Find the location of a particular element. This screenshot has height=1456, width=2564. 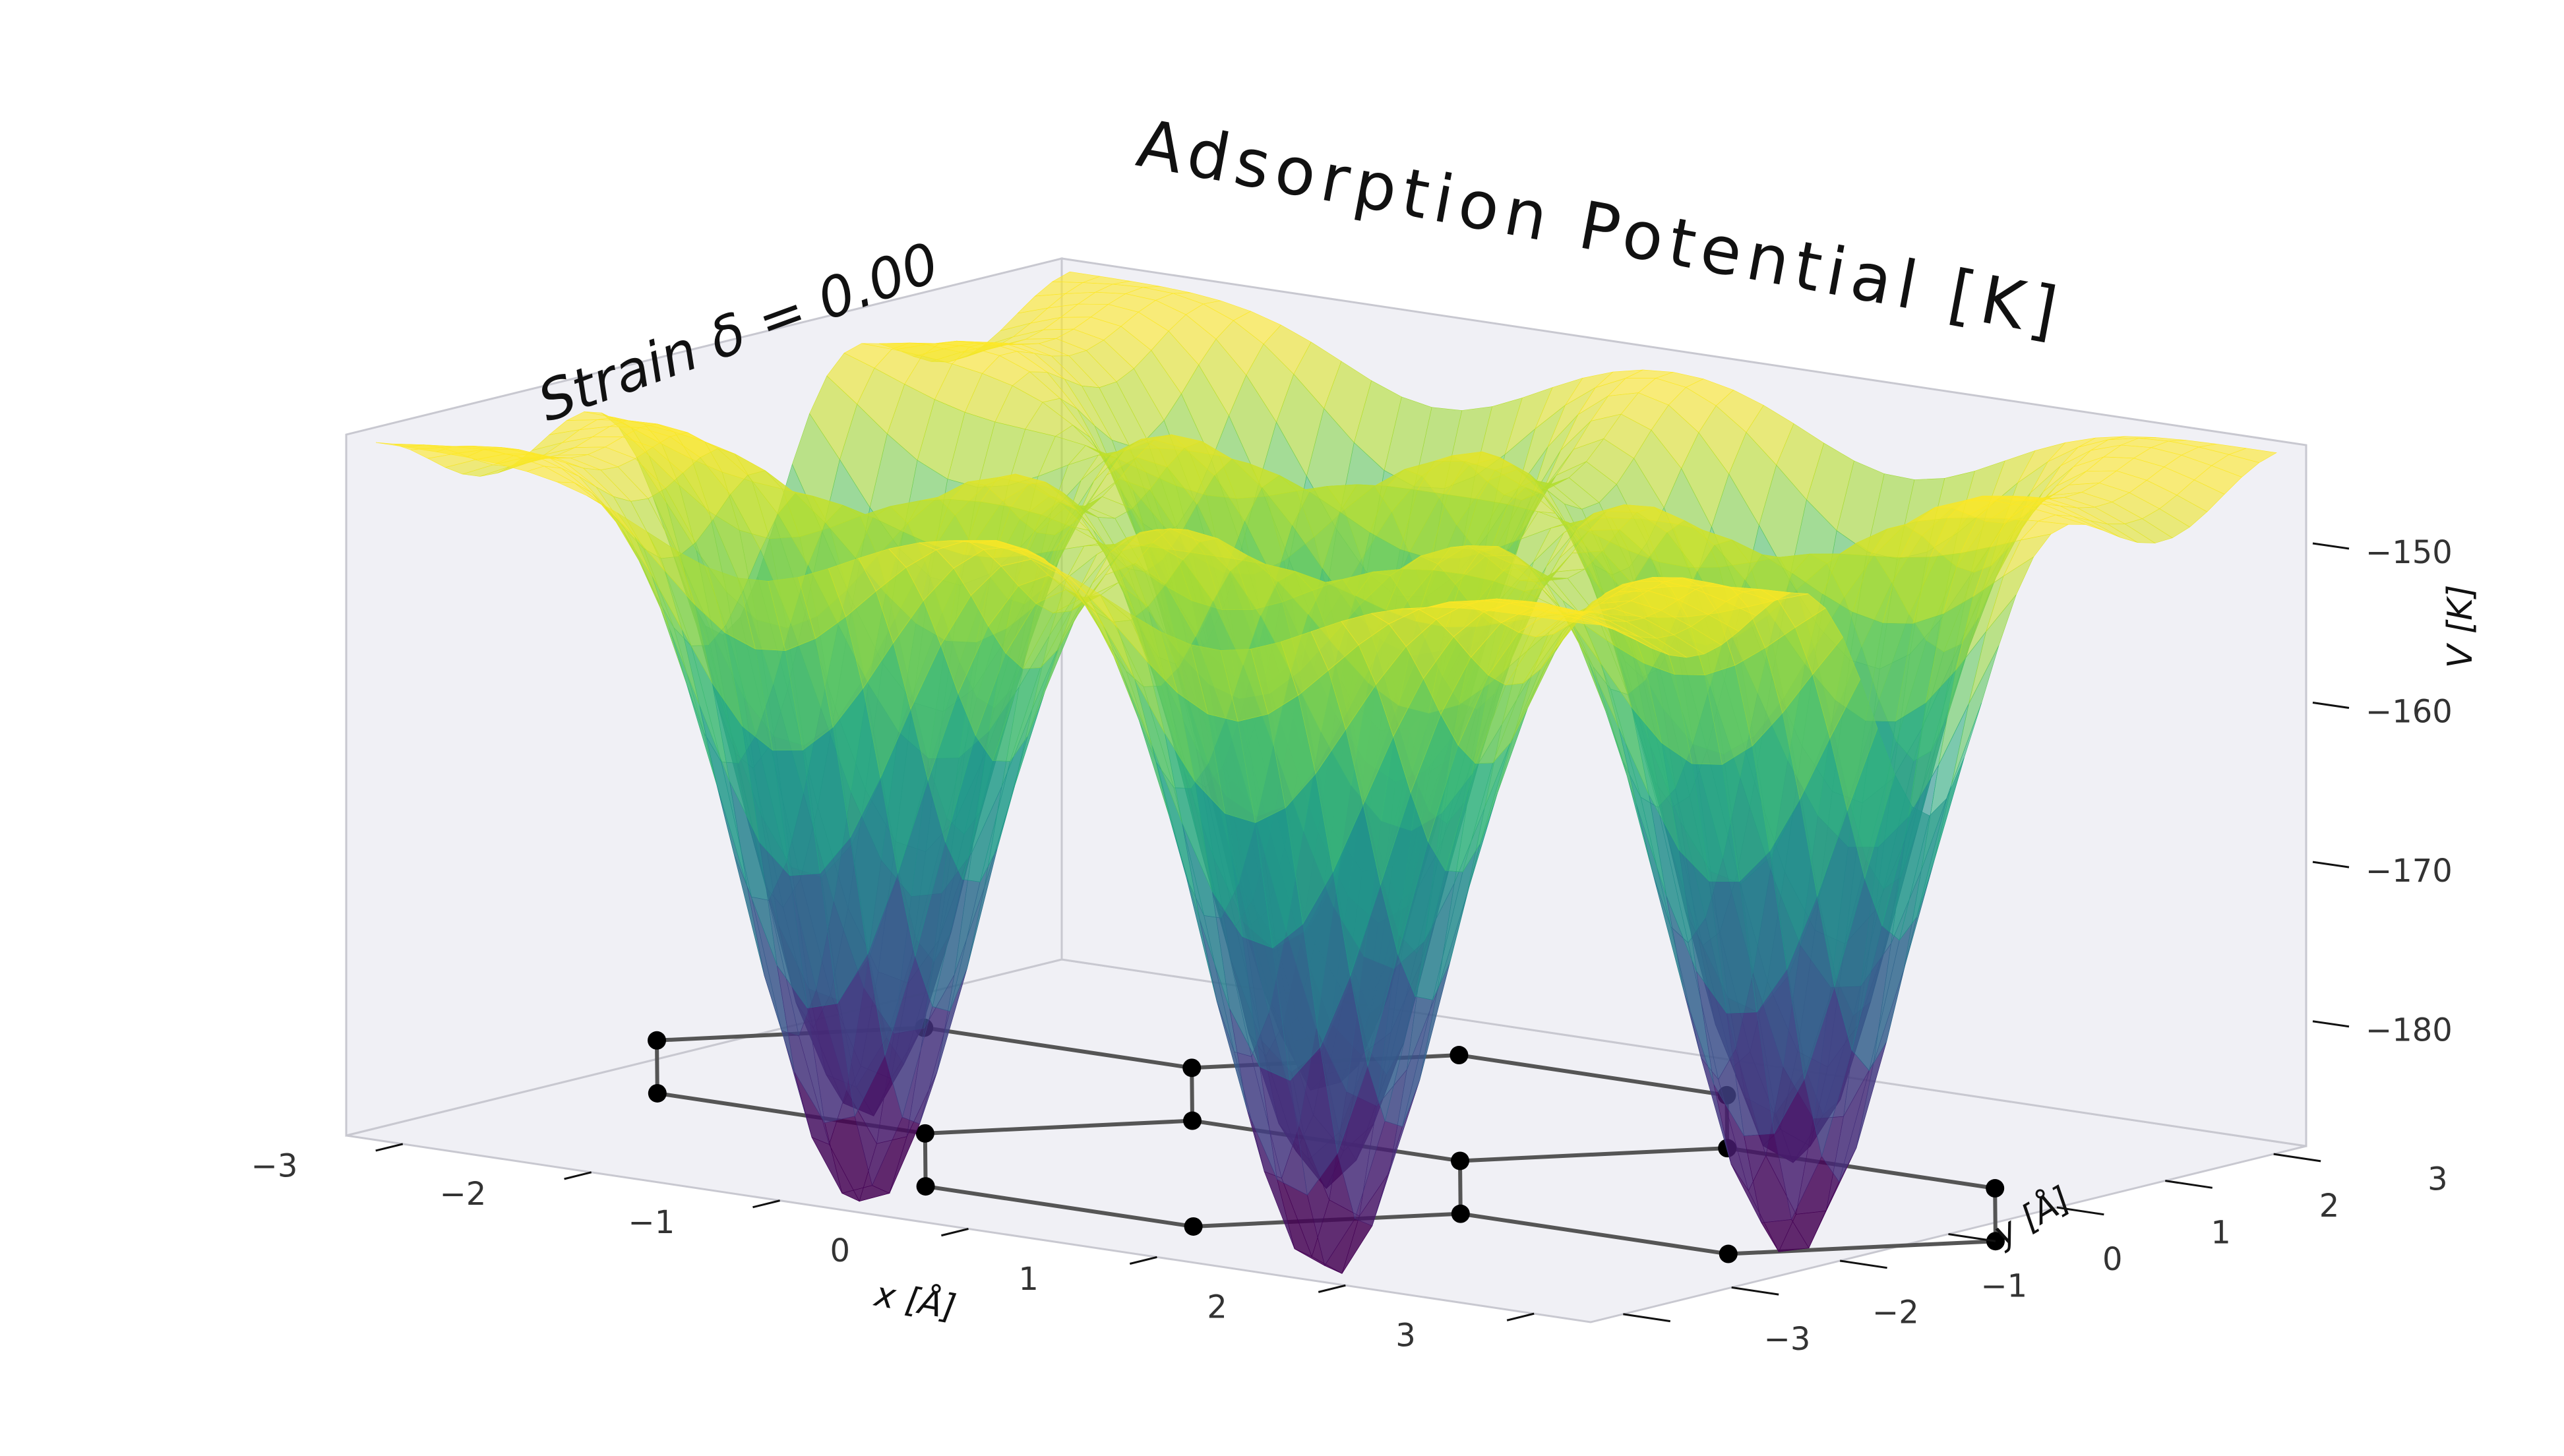

y-tick-label: 0 is located at coordinates (2112, 1259).